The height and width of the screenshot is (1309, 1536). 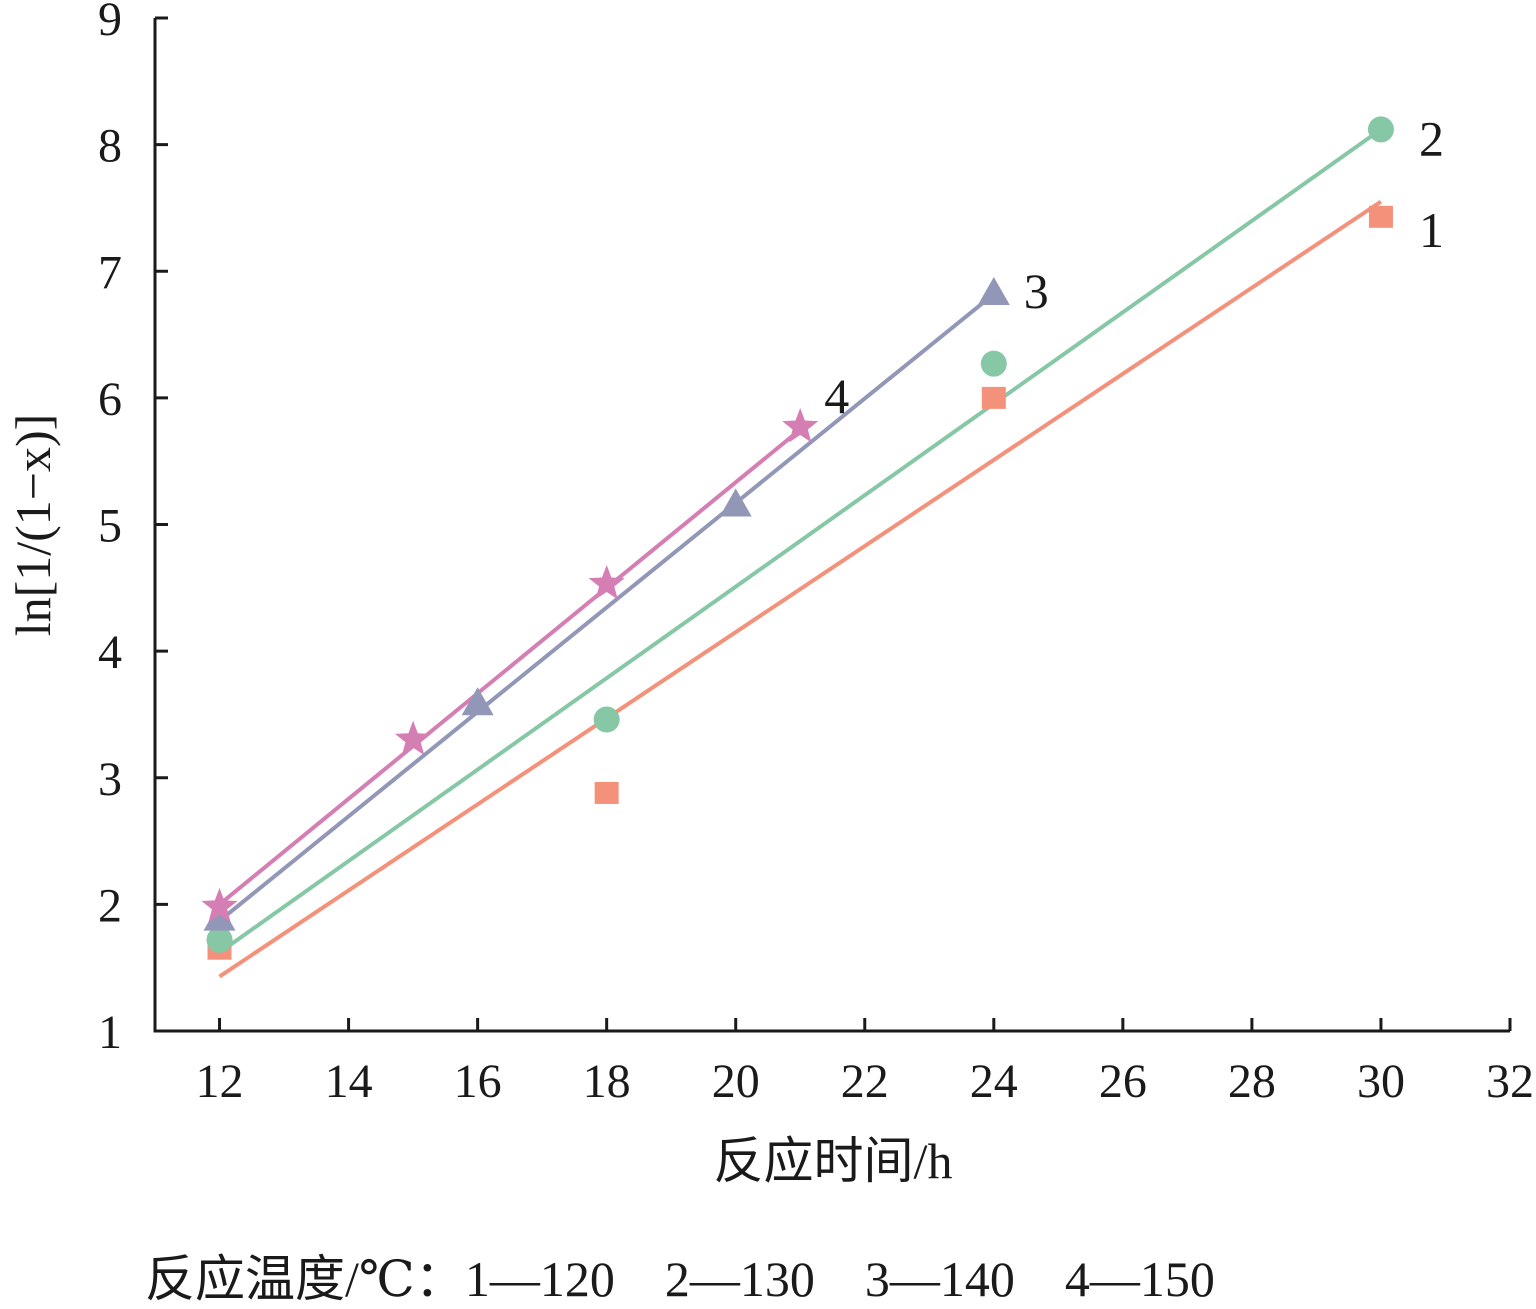 What do you see at coordinates (110, 526) in the screenshot?
I see `y-tick-label: 5` at bounding box center [110, 526].